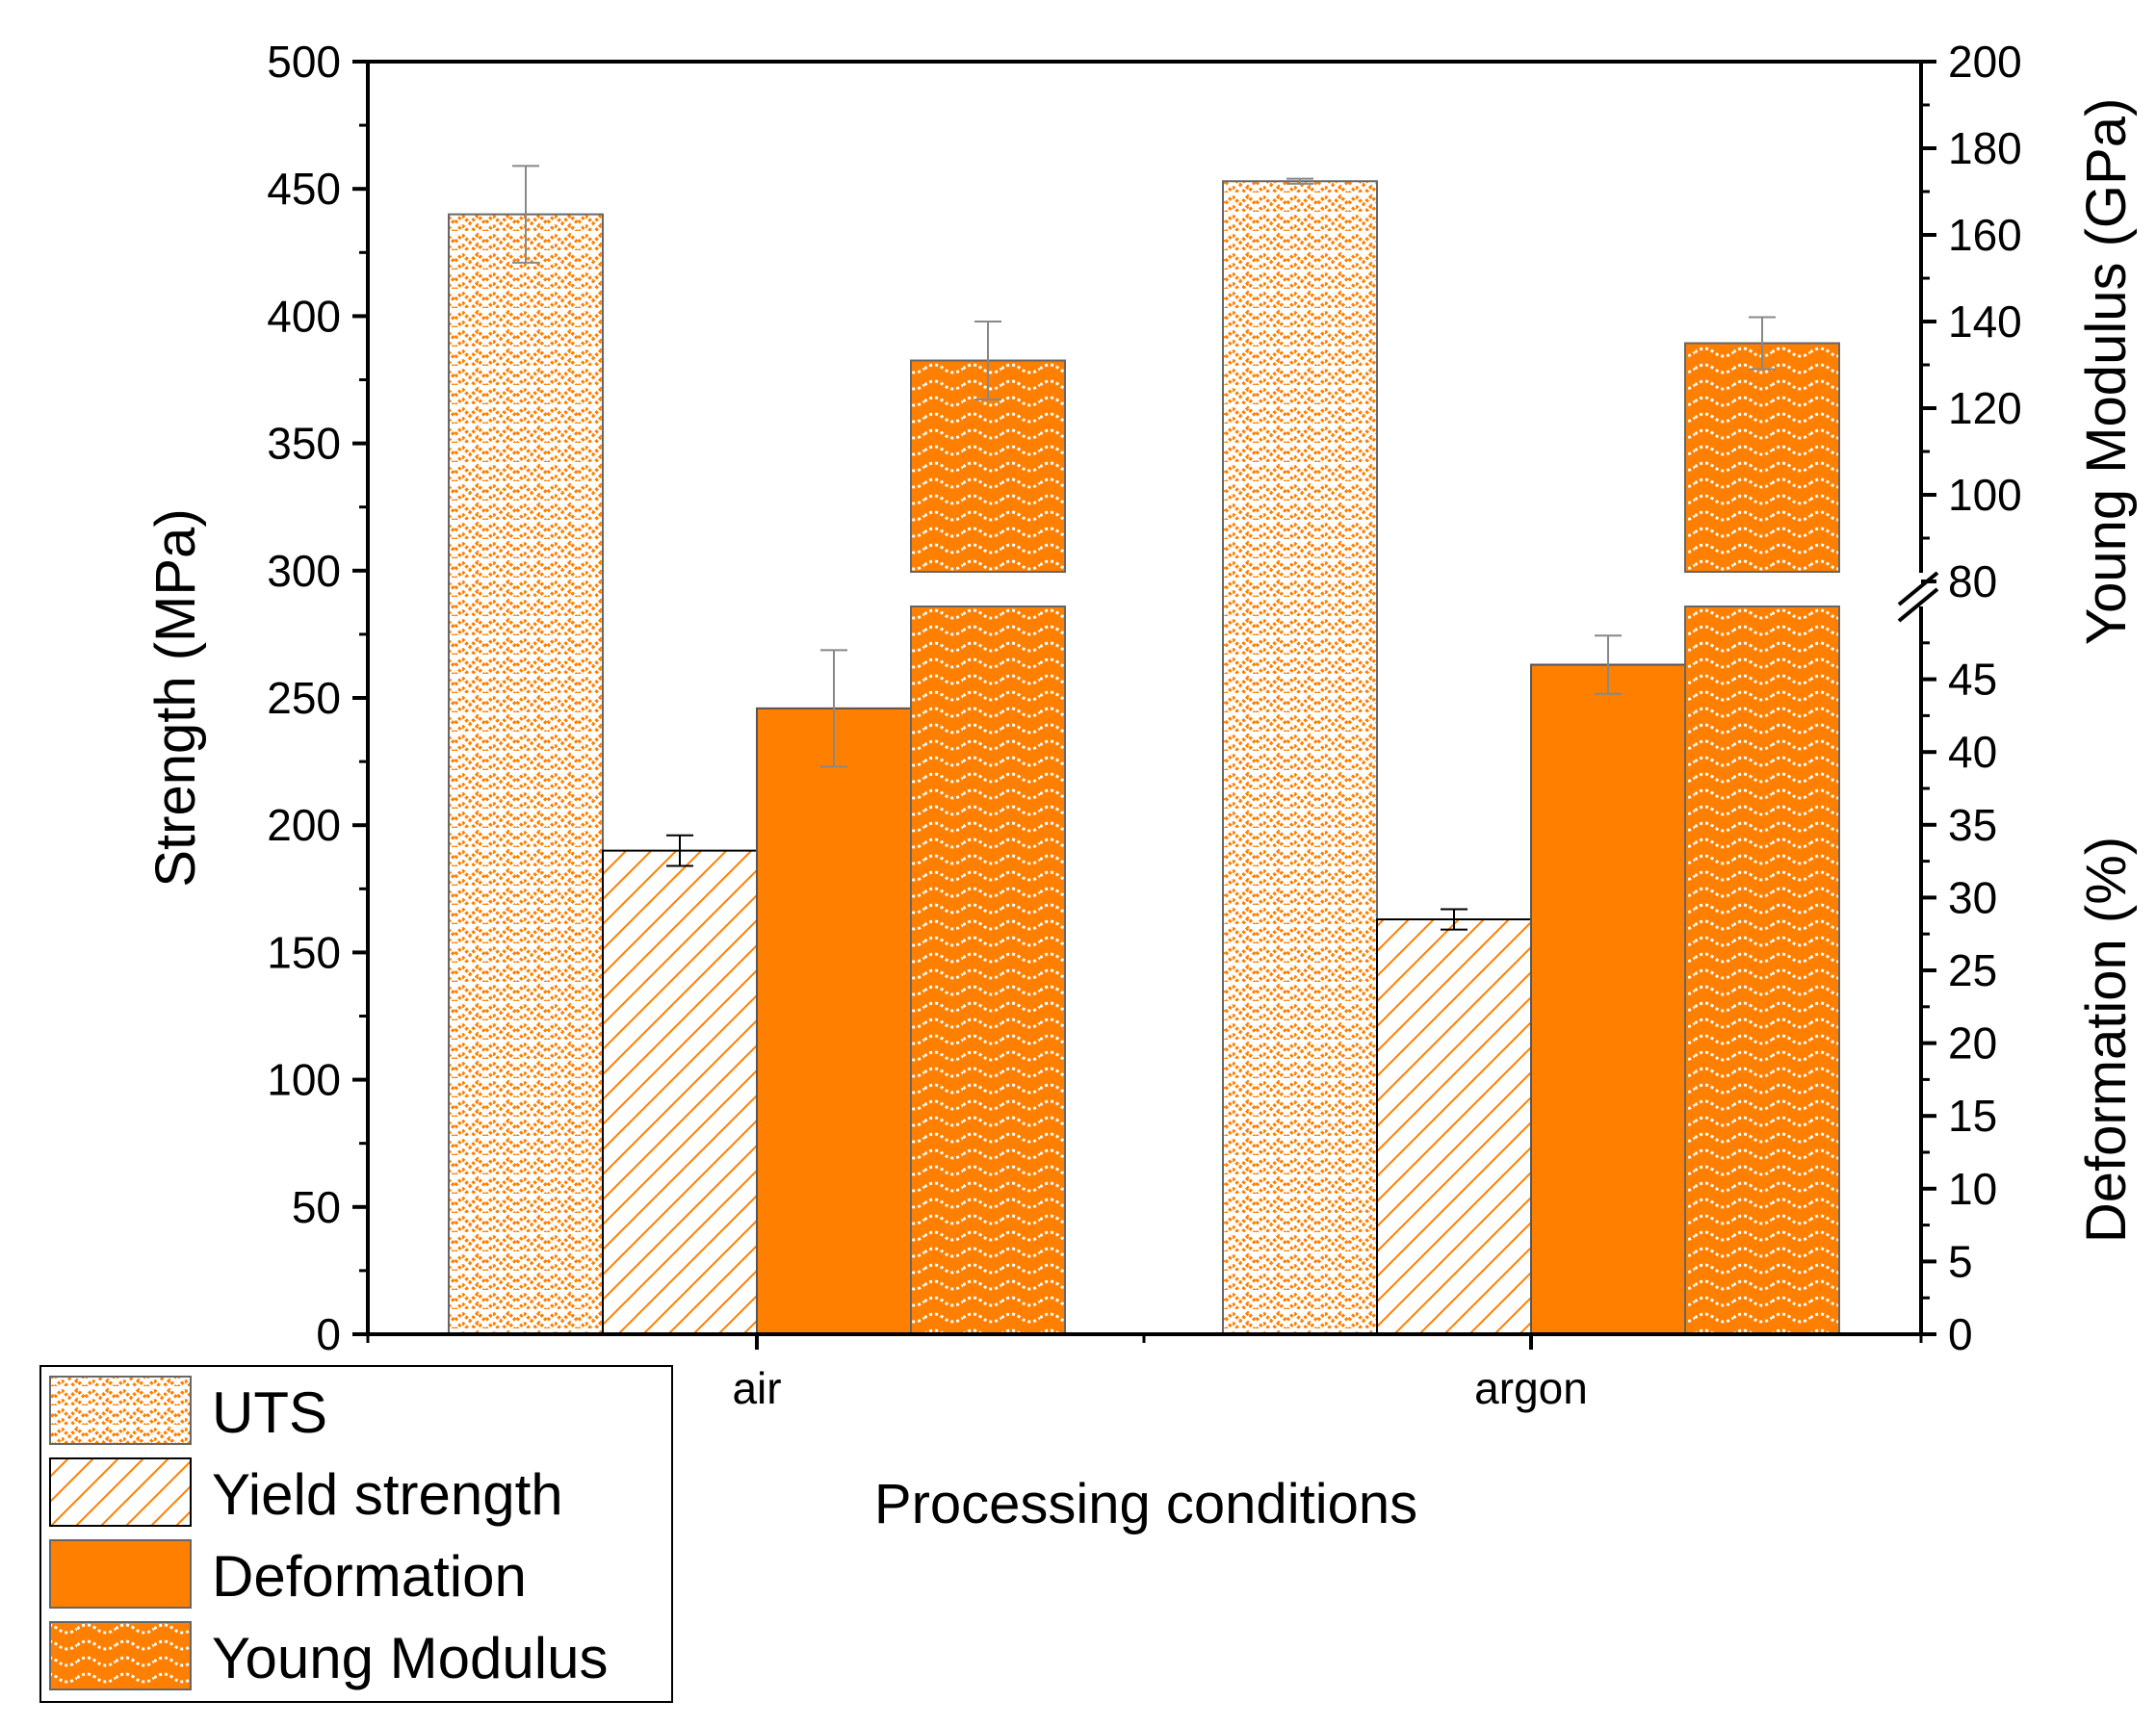 This screenshot has width=2156, height=1727. Describe the element at coordinates (1531, 1388) in the screenshot. I see `category-label-argon: argon` at that location.